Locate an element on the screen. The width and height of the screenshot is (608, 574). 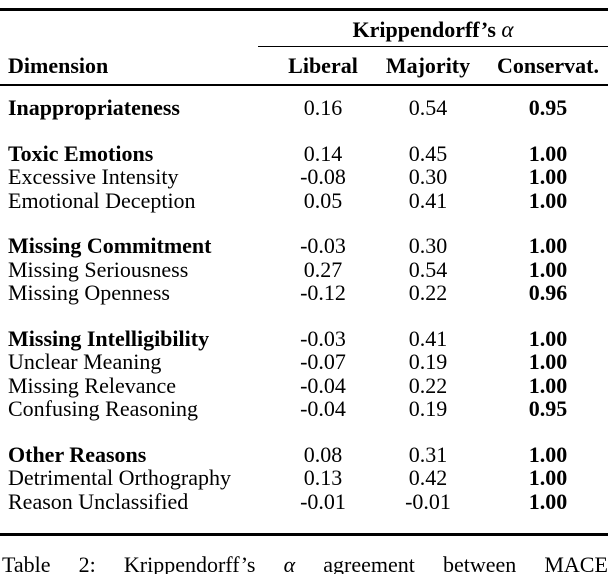
conservative-value-cell: 0.96 is located at coordinates (548, 293).